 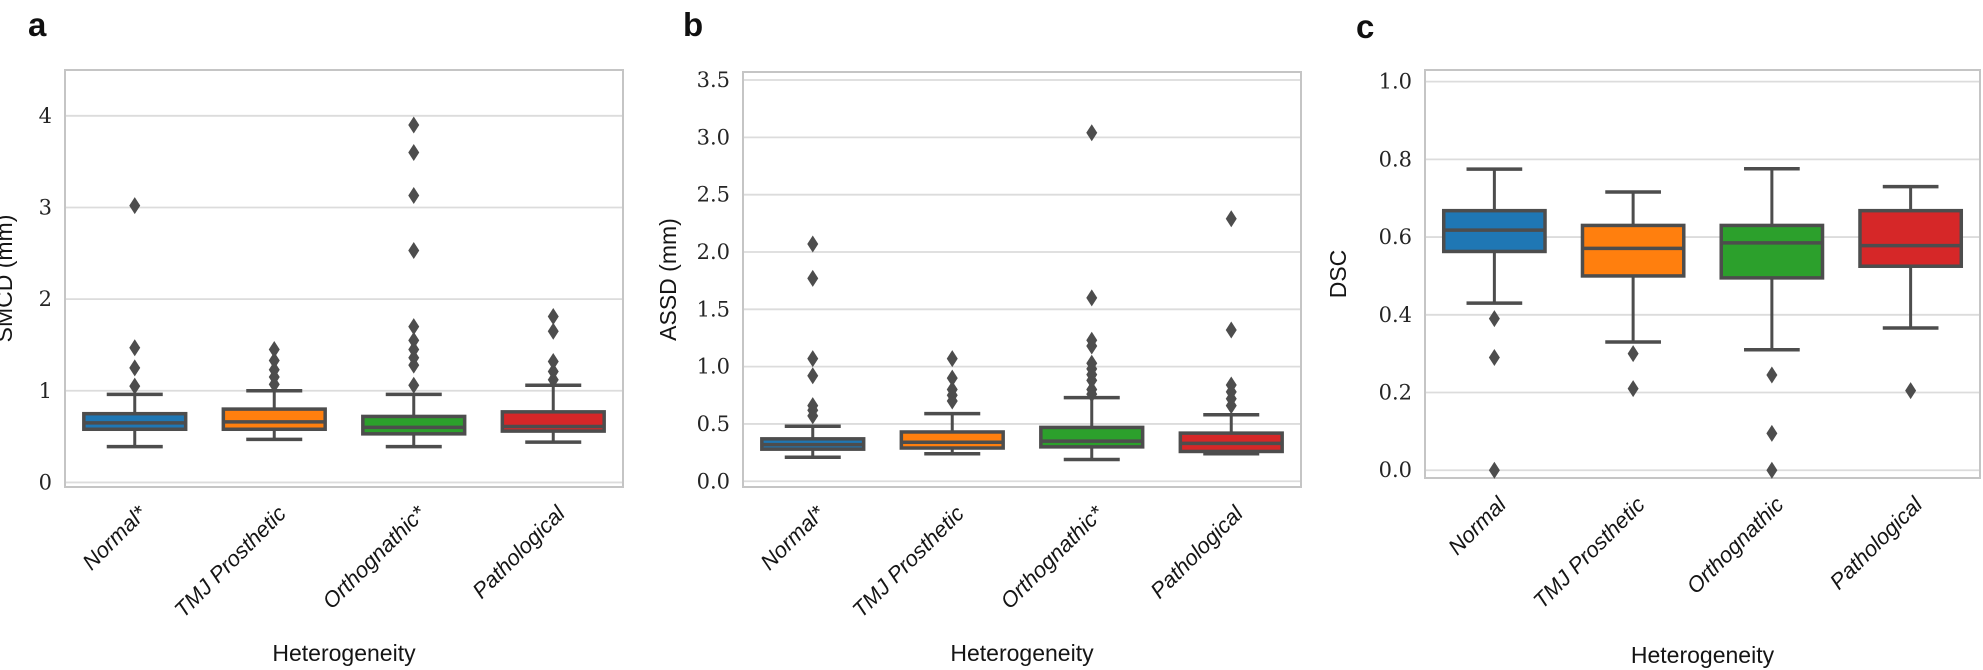 I want to click on panel-letter: a, so click(x=37, y=24).